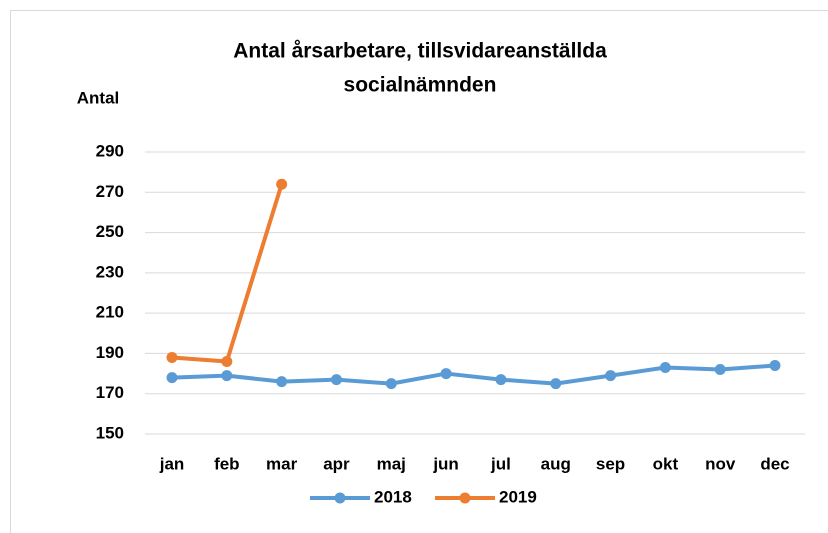  Describe the element at coordinates (172, 463) in the screenshot. I see `x-tick-label: jan` at that location.